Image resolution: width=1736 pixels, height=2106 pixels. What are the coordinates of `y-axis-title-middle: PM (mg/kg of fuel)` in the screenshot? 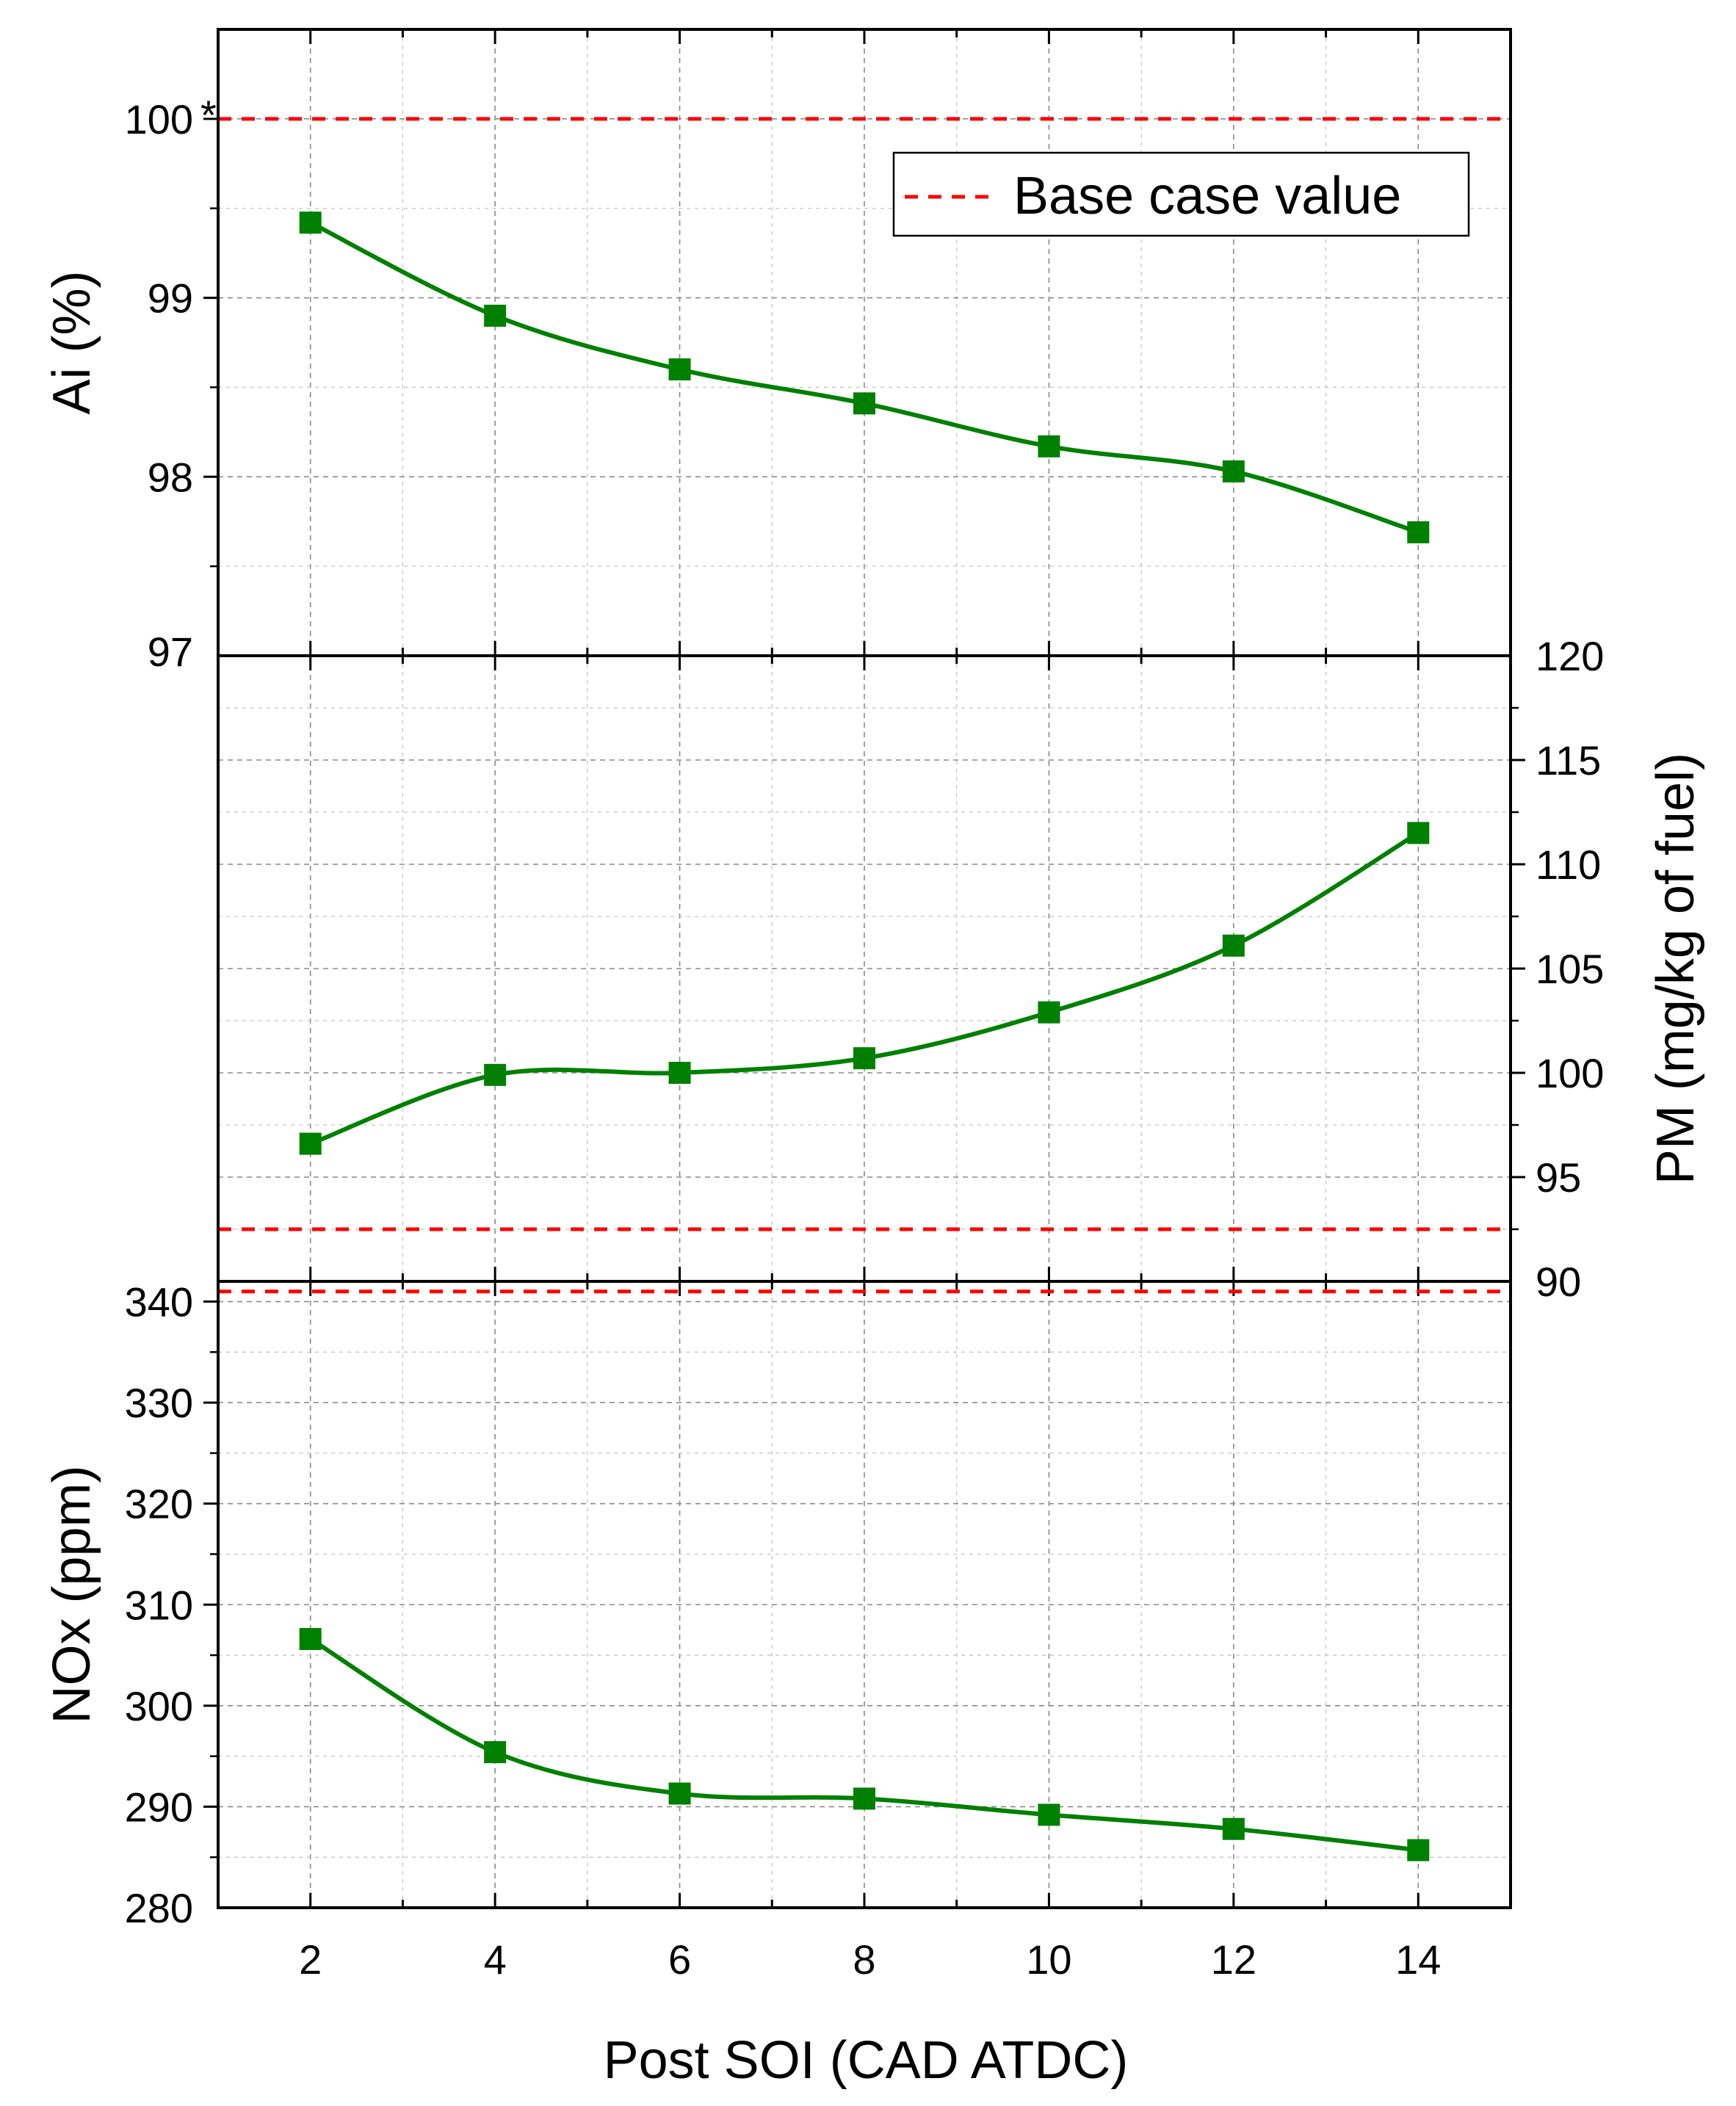 It's located at (1675, 968).